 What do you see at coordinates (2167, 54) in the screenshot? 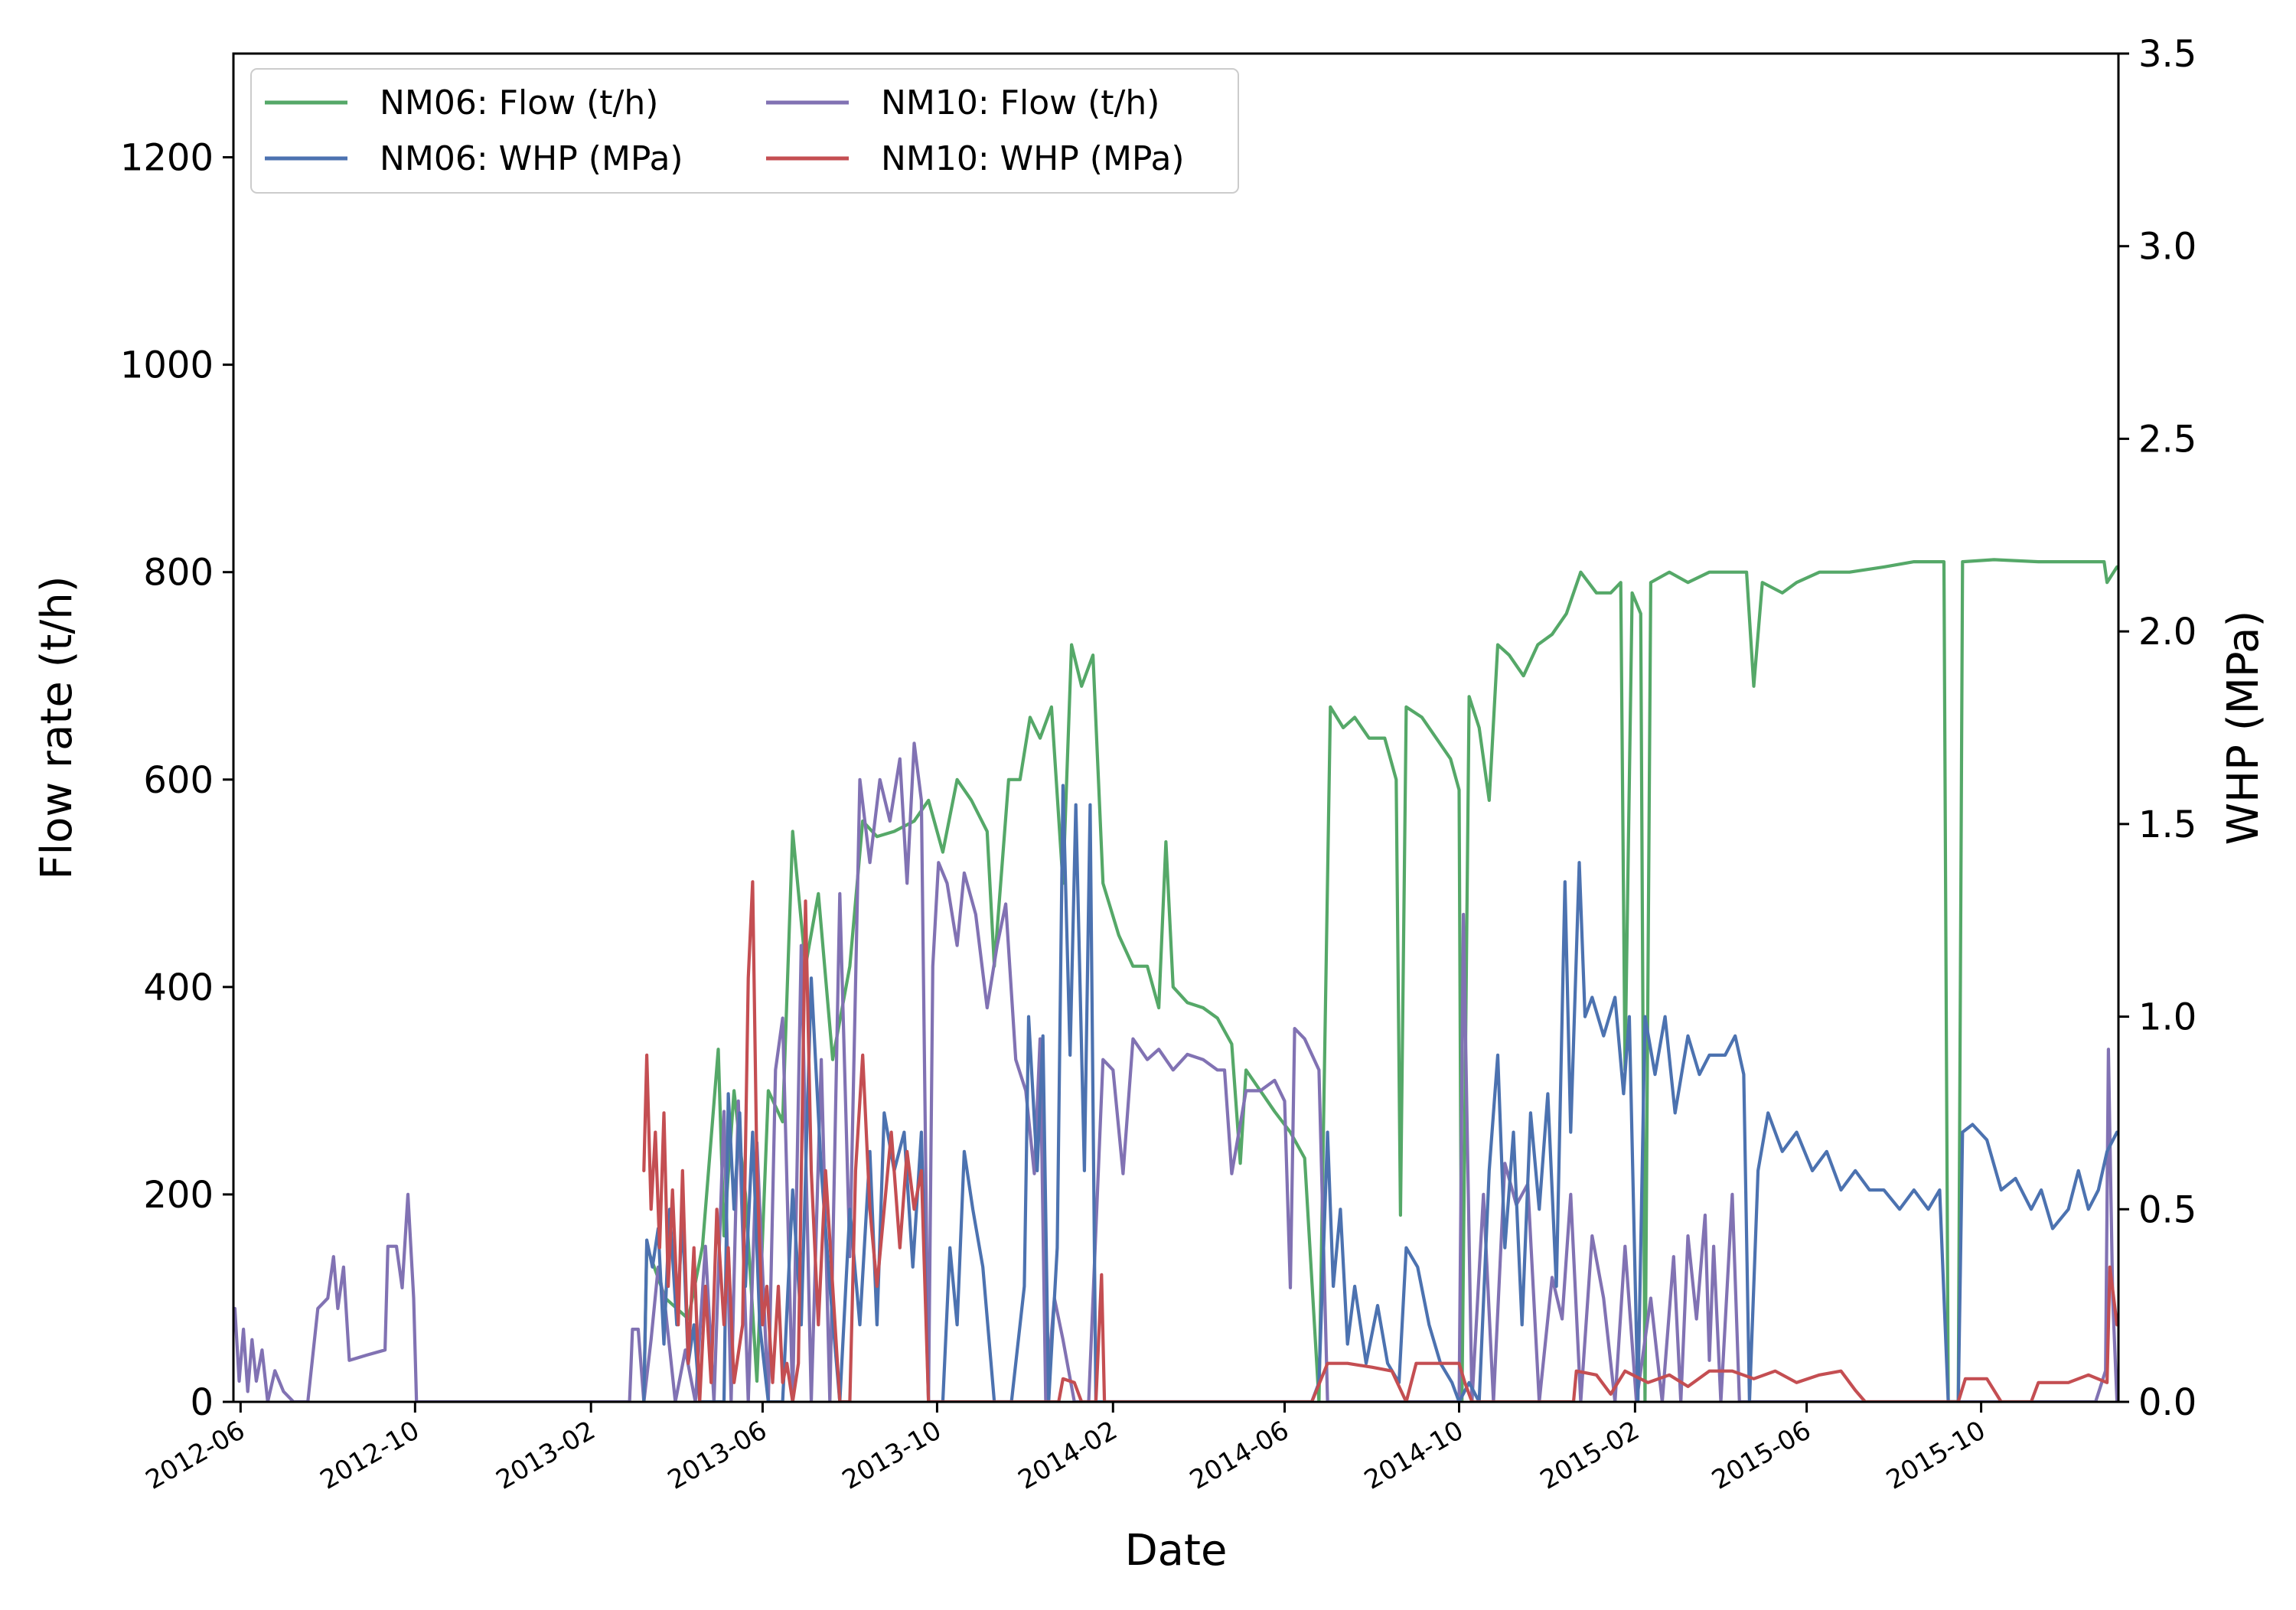
I see `y-right-tick-label: 3.5` at bounding box center [2167, 54].